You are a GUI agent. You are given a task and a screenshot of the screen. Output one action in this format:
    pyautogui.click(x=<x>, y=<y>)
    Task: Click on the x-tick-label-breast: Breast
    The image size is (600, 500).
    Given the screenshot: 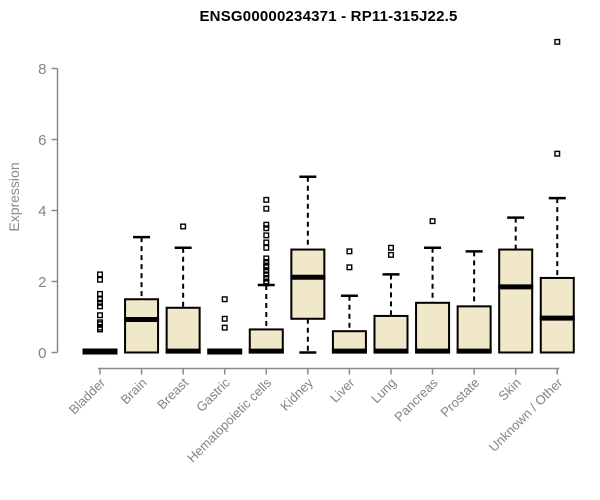 What is the action you would take?
    pyautogui.click(x=172, y=393)
    